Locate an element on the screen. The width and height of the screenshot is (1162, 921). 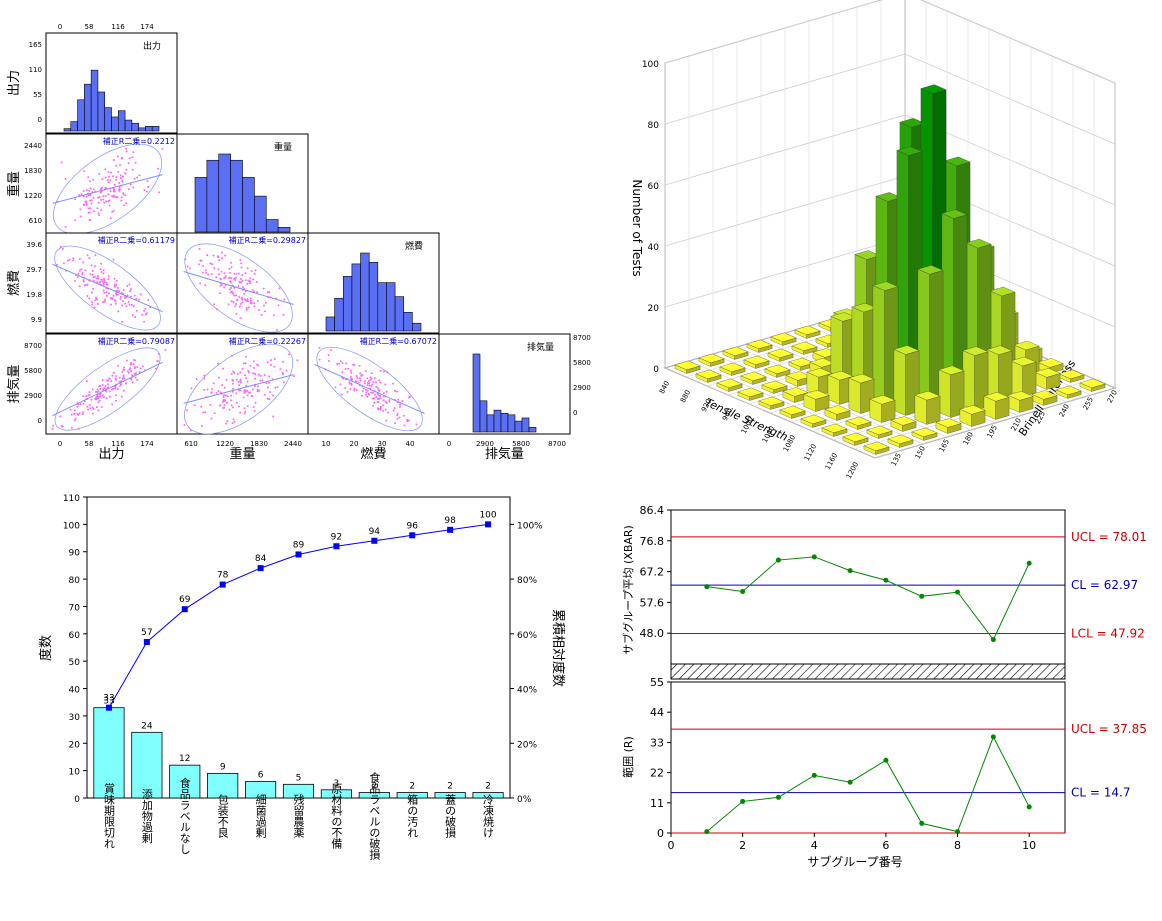
bottom-tick-label: 116 is located at coordinates (118, 444).